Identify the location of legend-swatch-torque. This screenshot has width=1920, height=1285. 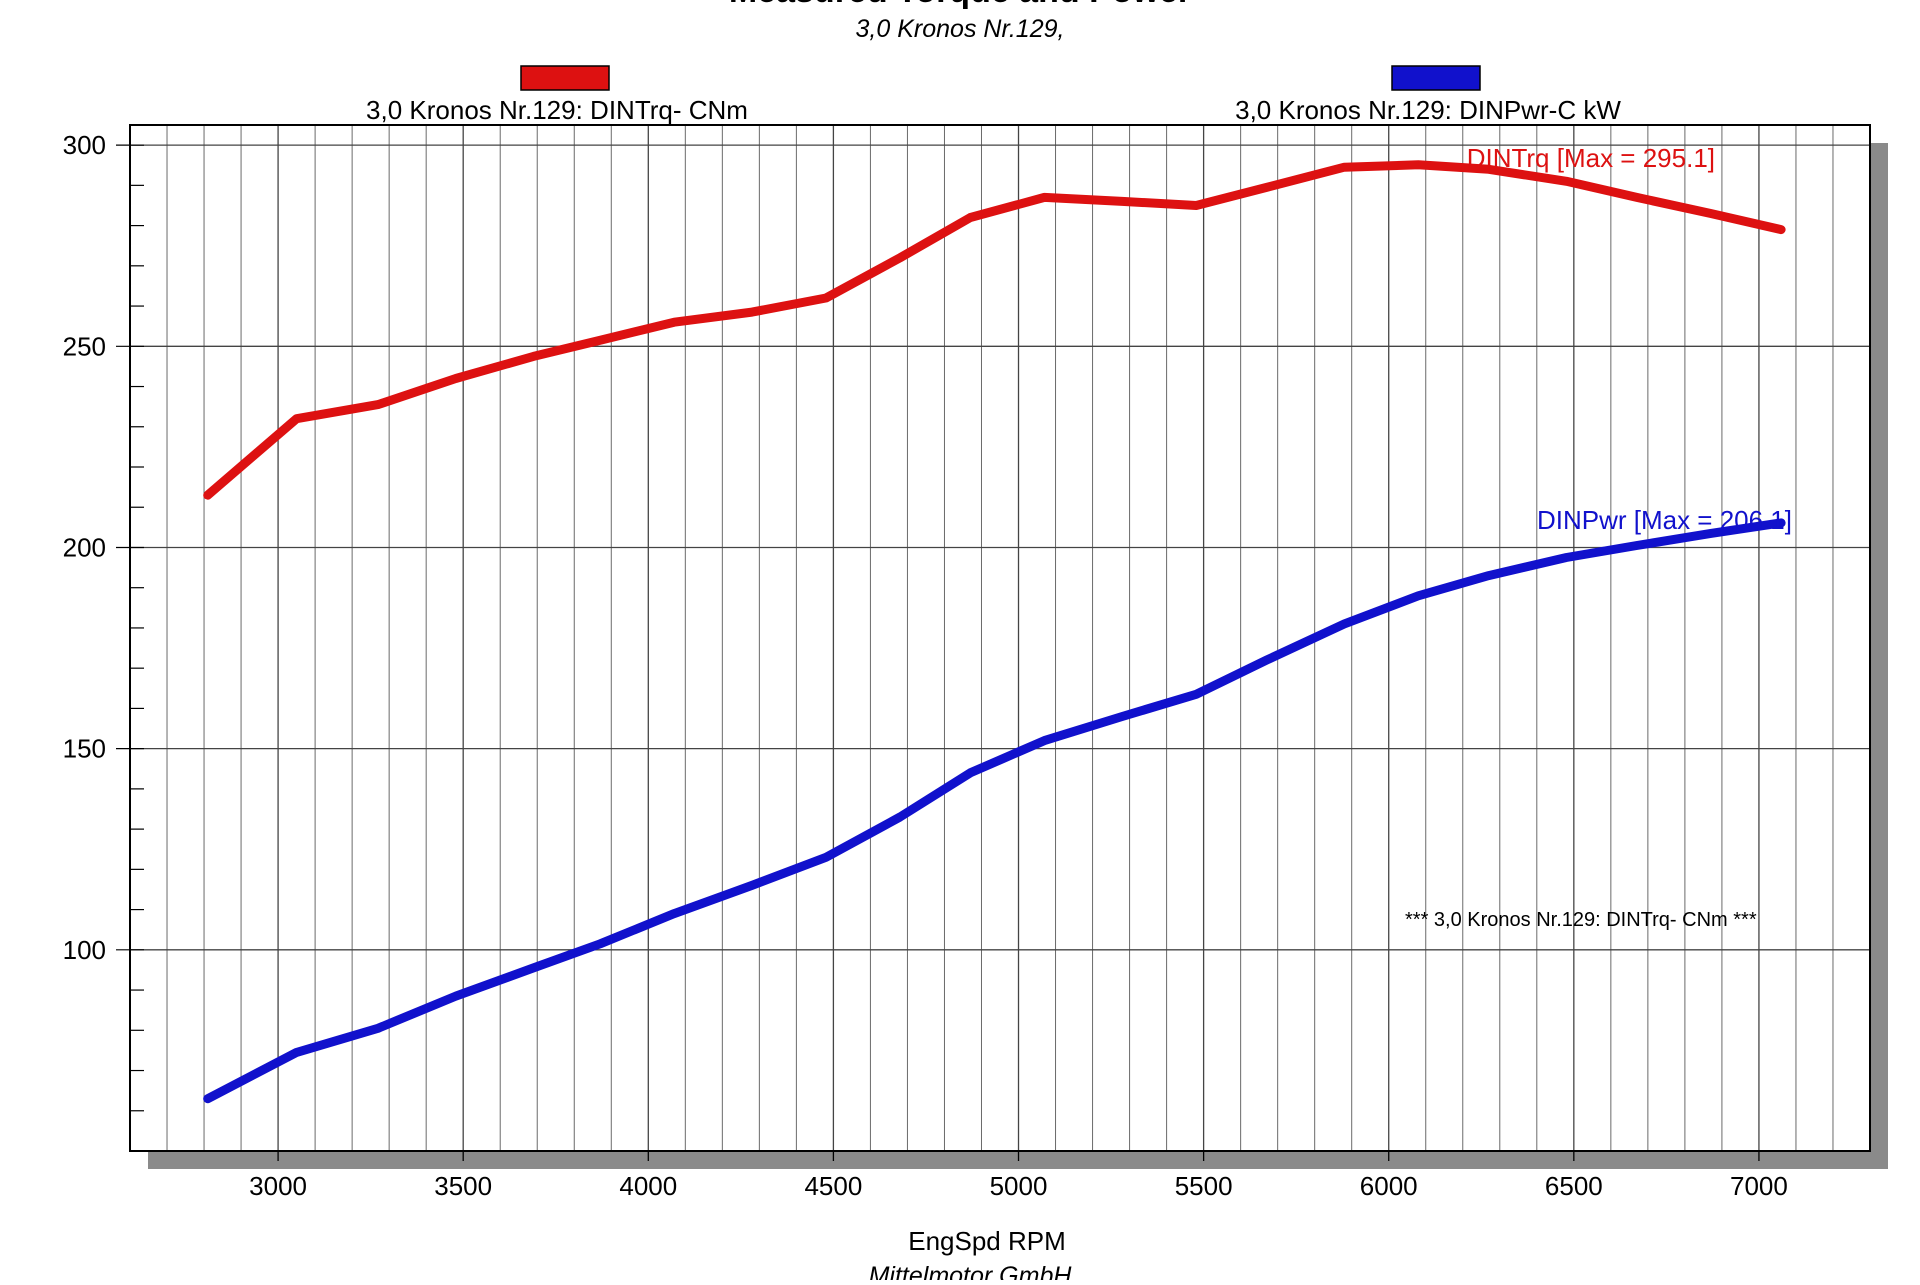
(565, 78).